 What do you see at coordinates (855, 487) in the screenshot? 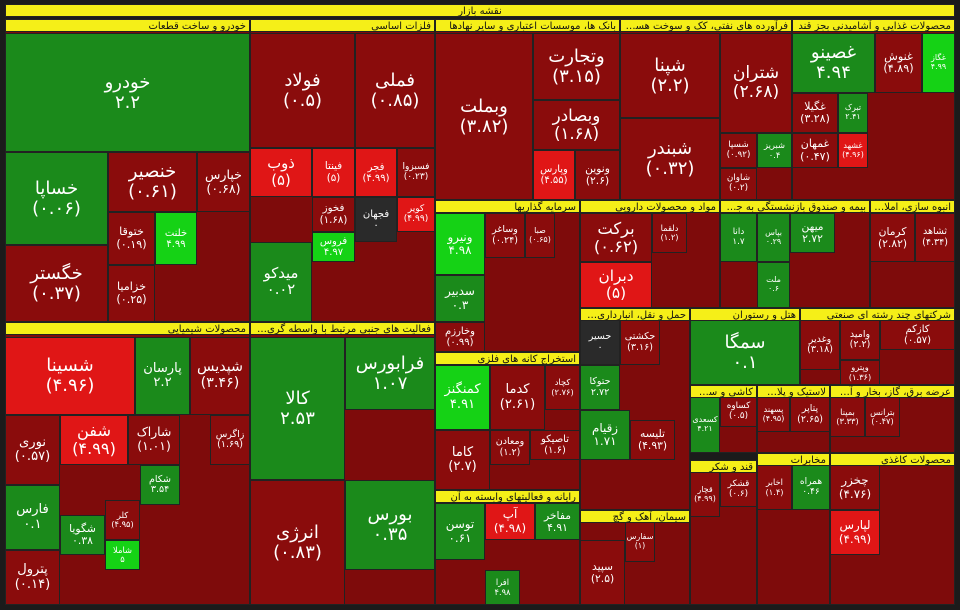
I see `stock-tile: چخزر (۴.۷۶)` at bounding box center [855, 487].